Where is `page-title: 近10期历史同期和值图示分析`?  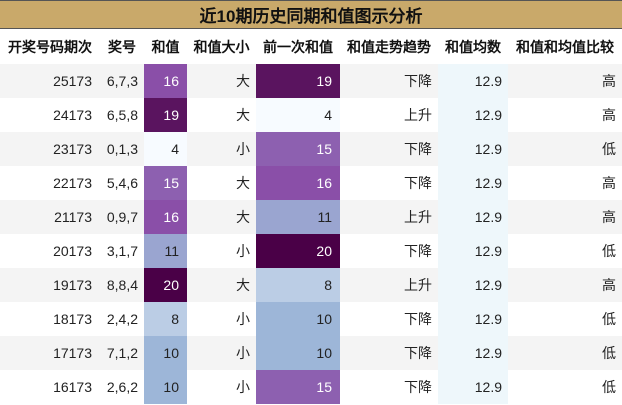 page-title: 近10期历史同期和值图示分析 is located at coordinates (311, 14).